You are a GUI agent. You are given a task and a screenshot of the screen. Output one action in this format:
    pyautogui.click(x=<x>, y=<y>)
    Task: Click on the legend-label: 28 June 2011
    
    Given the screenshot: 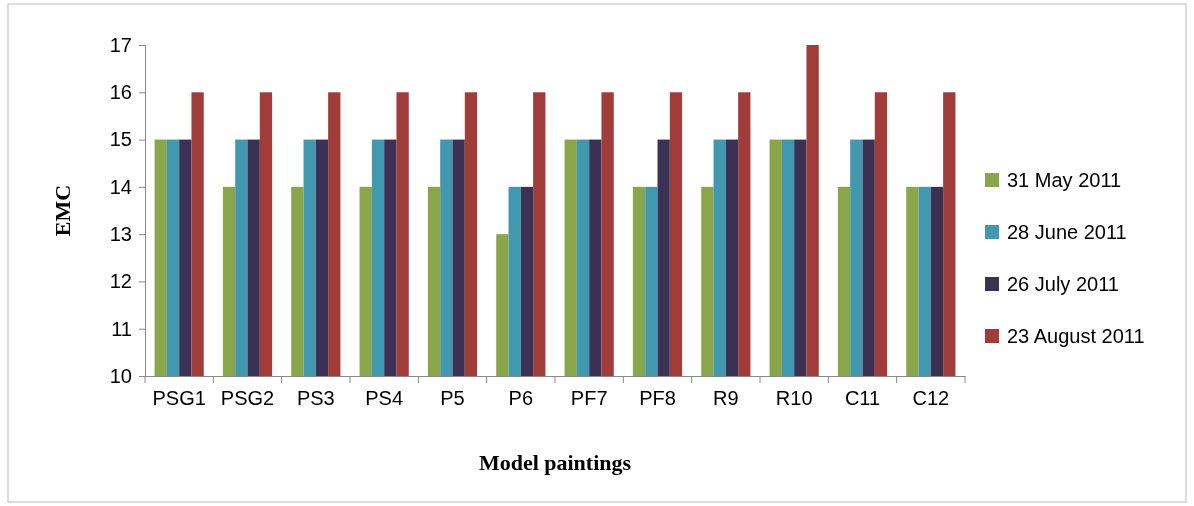 What is the action you would take?
    pyautogui.click(x=1067, y=232)
    